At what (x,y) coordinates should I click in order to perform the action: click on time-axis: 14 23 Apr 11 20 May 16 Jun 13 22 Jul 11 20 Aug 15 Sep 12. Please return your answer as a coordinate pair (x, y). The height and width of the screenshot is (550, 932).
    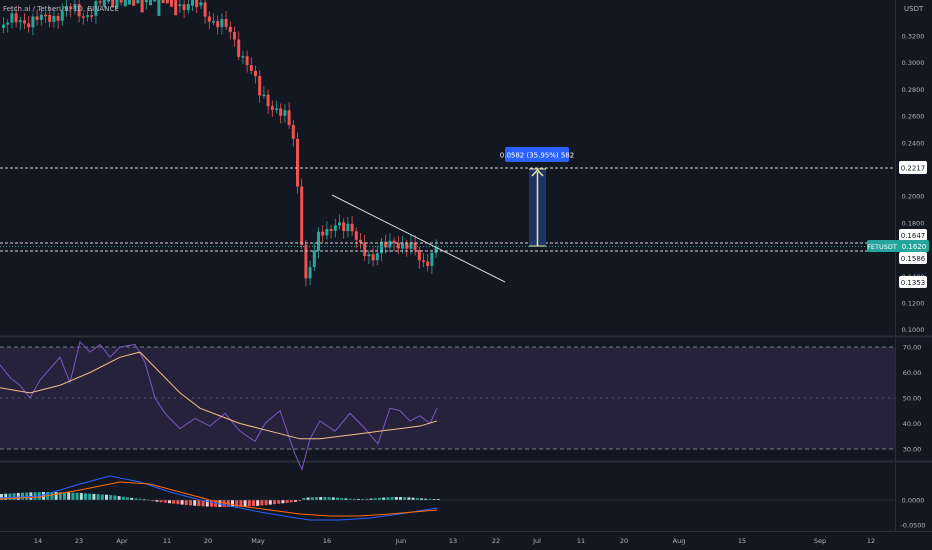
    Looking at the image, I should click on (454, 541).